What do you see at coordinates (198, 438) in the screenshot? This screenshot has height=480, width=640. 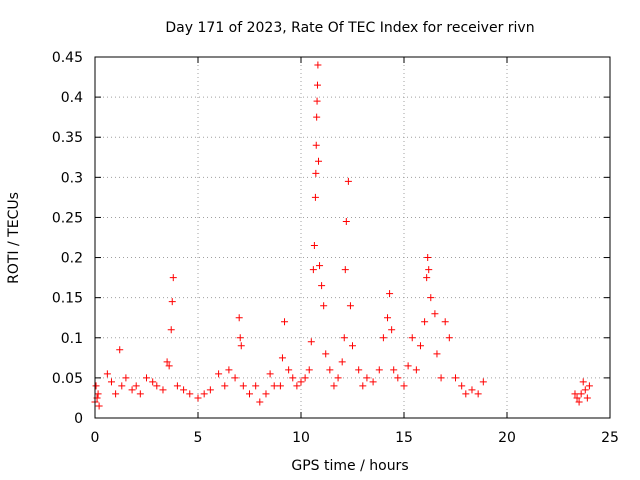 I see `x-tick-label: 5` at bounding box center [198, 438].